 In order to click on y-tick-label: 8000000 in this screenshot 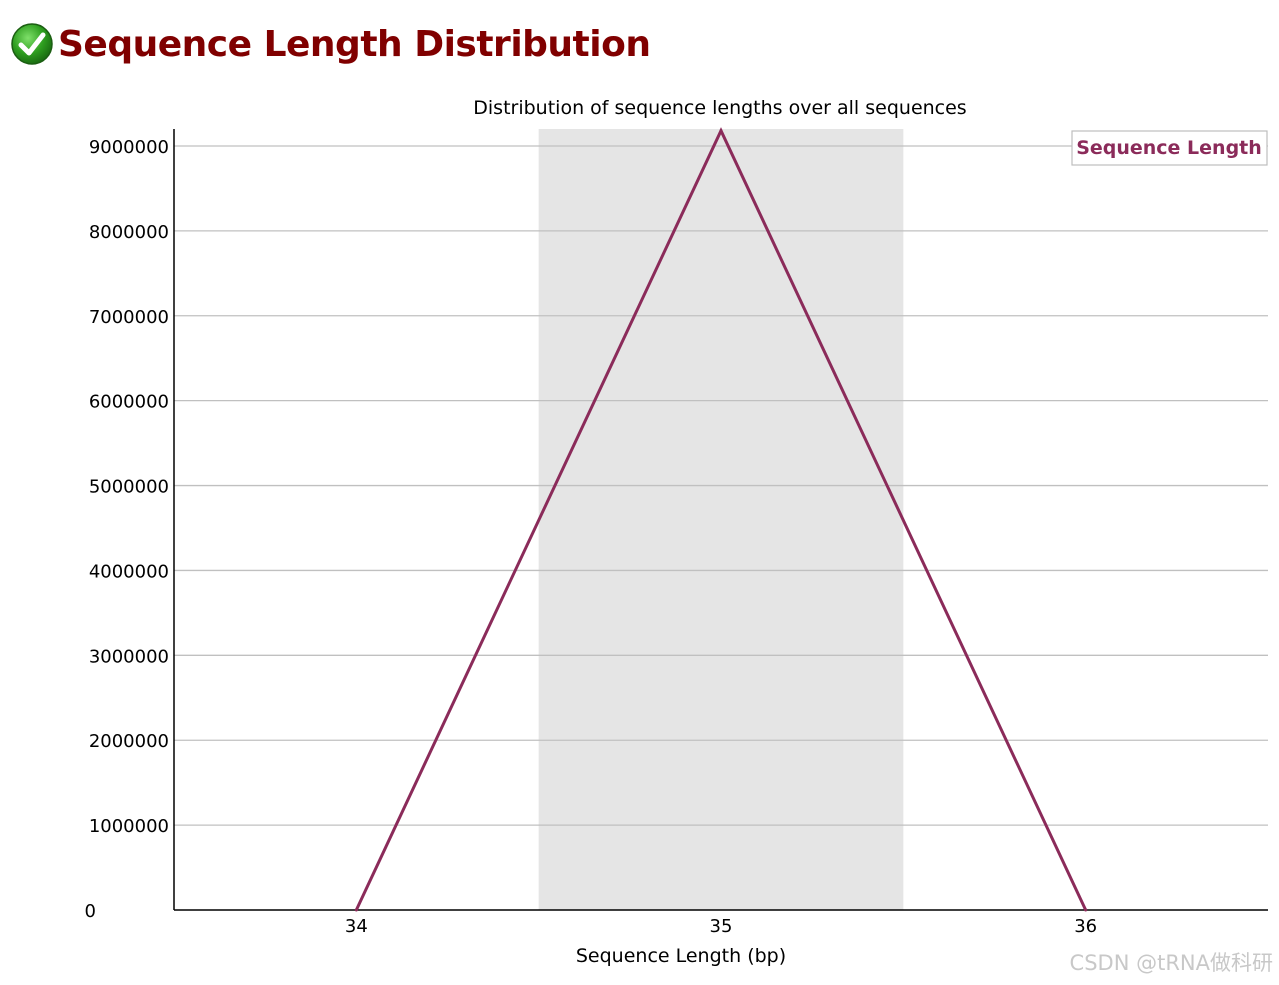, I will do `click(129, 232)`.